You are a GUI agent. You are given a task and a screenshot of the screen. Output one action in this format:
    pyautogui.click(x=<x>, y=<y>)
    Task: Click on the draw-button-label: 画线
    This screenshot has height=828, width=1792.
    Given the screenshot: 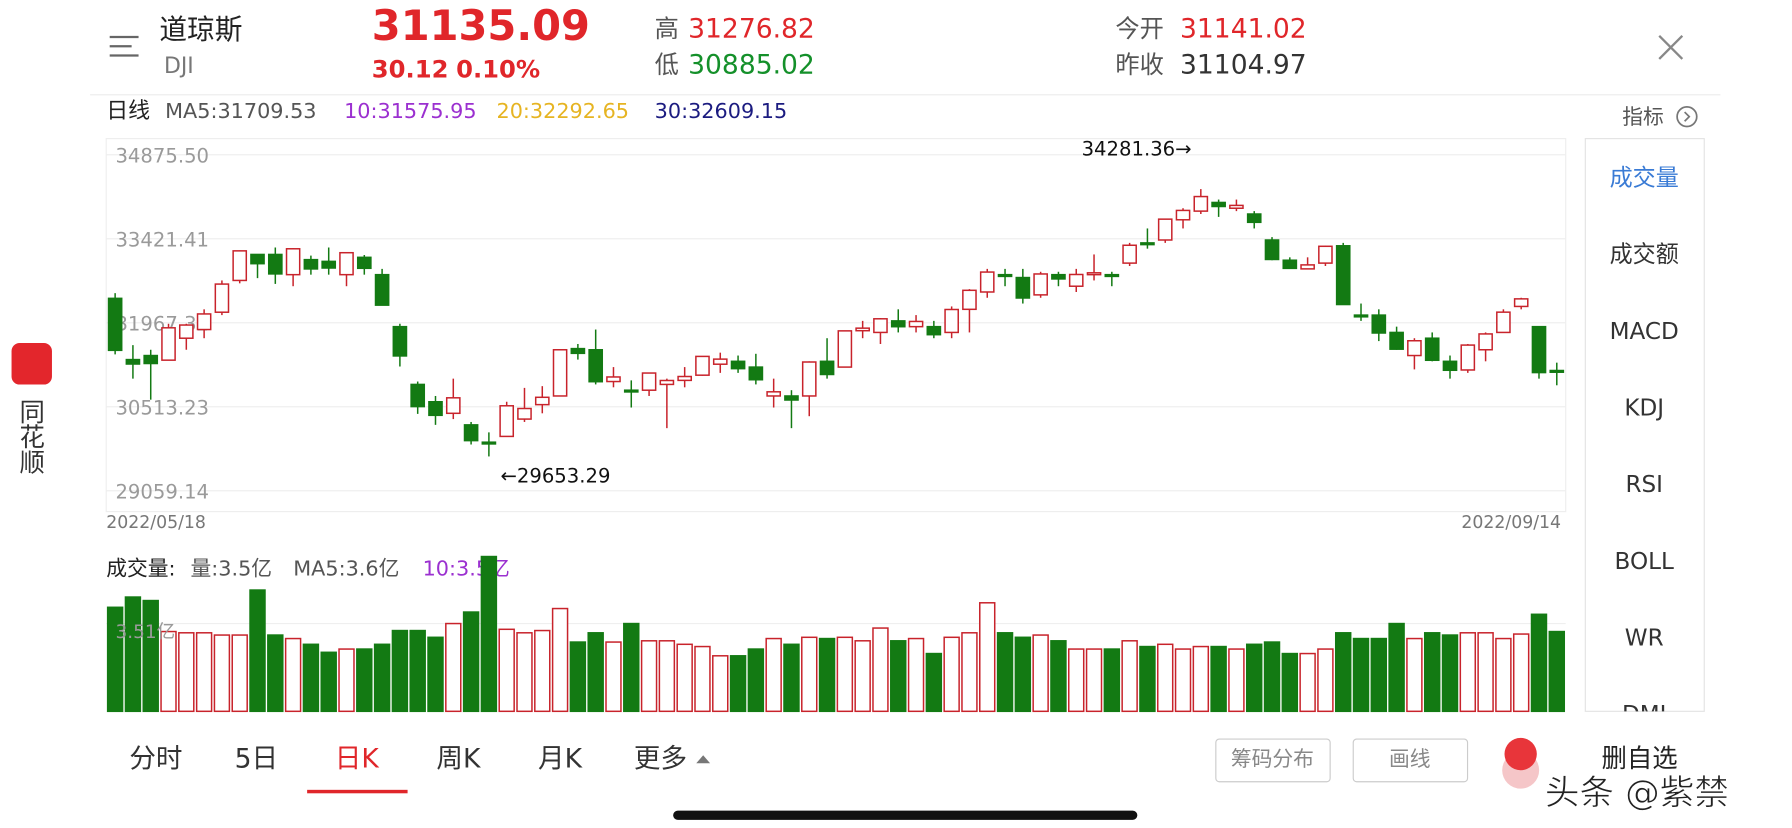 What is the action you would take?
    pyautogui.click(x=1410, y=759)
    